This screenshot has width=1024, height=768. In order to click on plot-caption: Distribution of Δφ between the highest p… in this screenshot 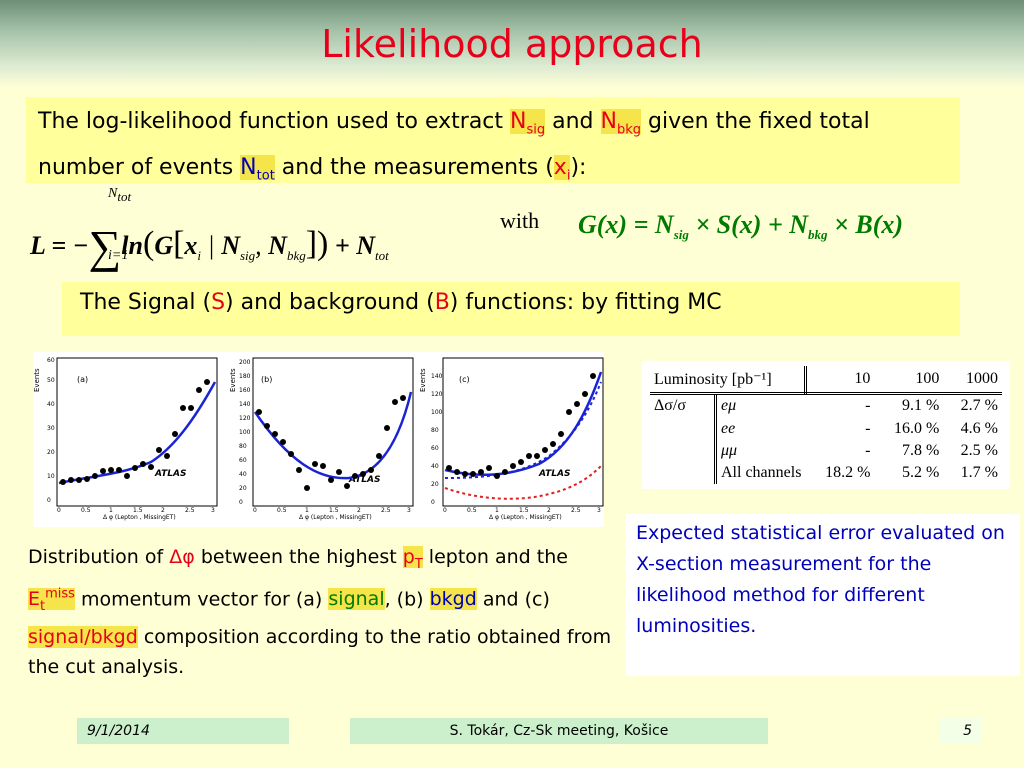, I will do `click(320, 612)`.